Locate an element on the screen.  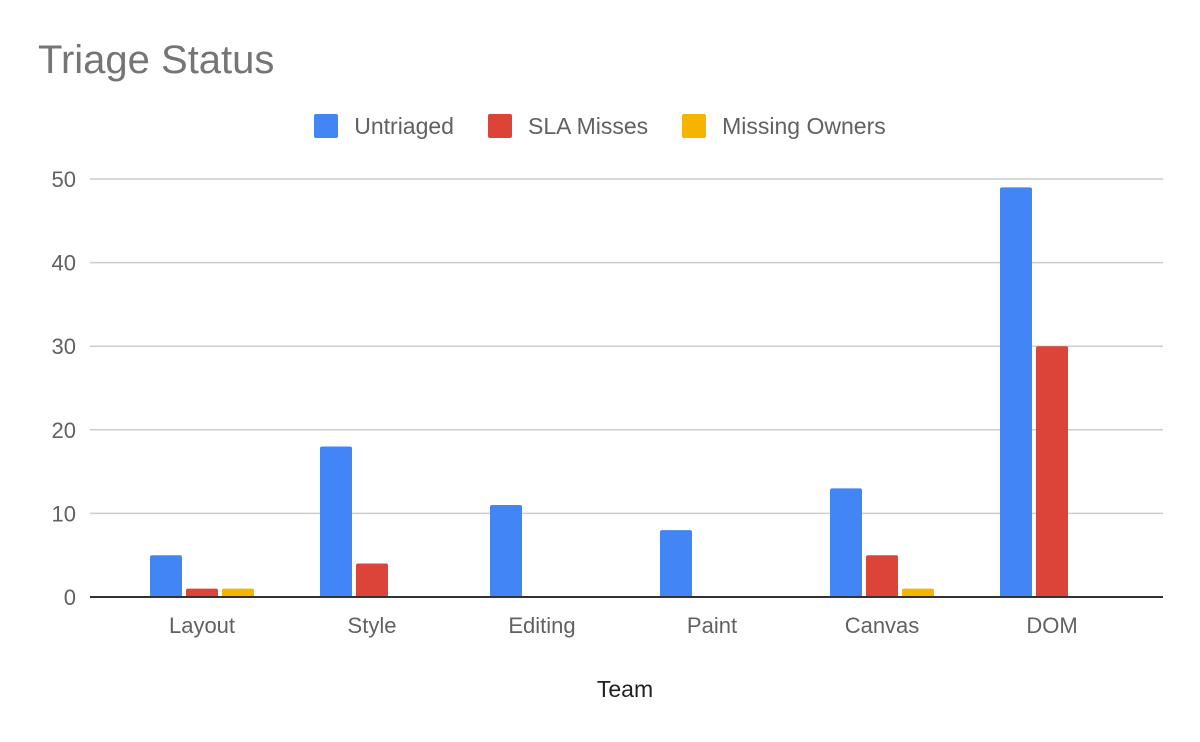
legend-label: SLA Misses is located at coordinates (588, 125).